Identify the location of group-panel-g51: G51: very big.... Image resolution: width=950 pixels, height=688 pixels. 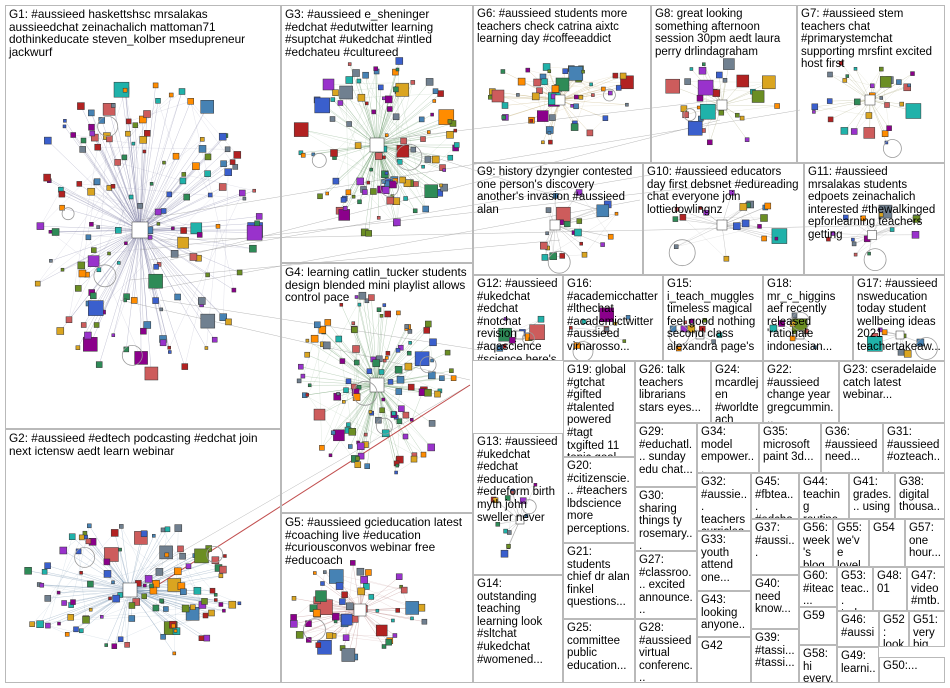
(927, 629).